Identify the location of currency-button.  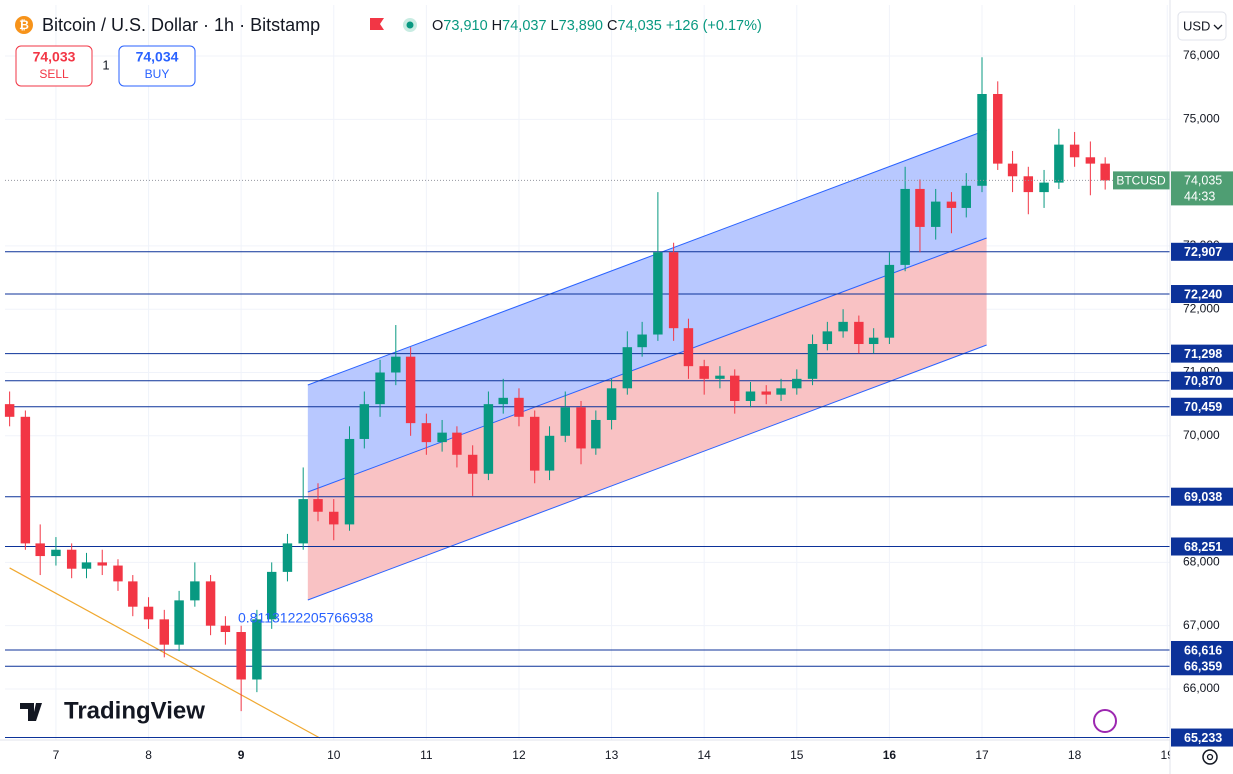
(1202, 26).